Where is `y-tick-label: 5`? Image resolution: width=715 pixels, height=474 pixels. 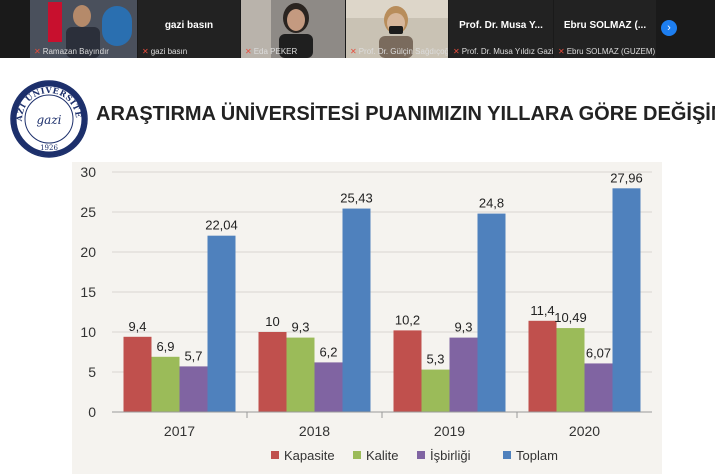 y-tick-label: 5 is located at coordinates (92, 372).